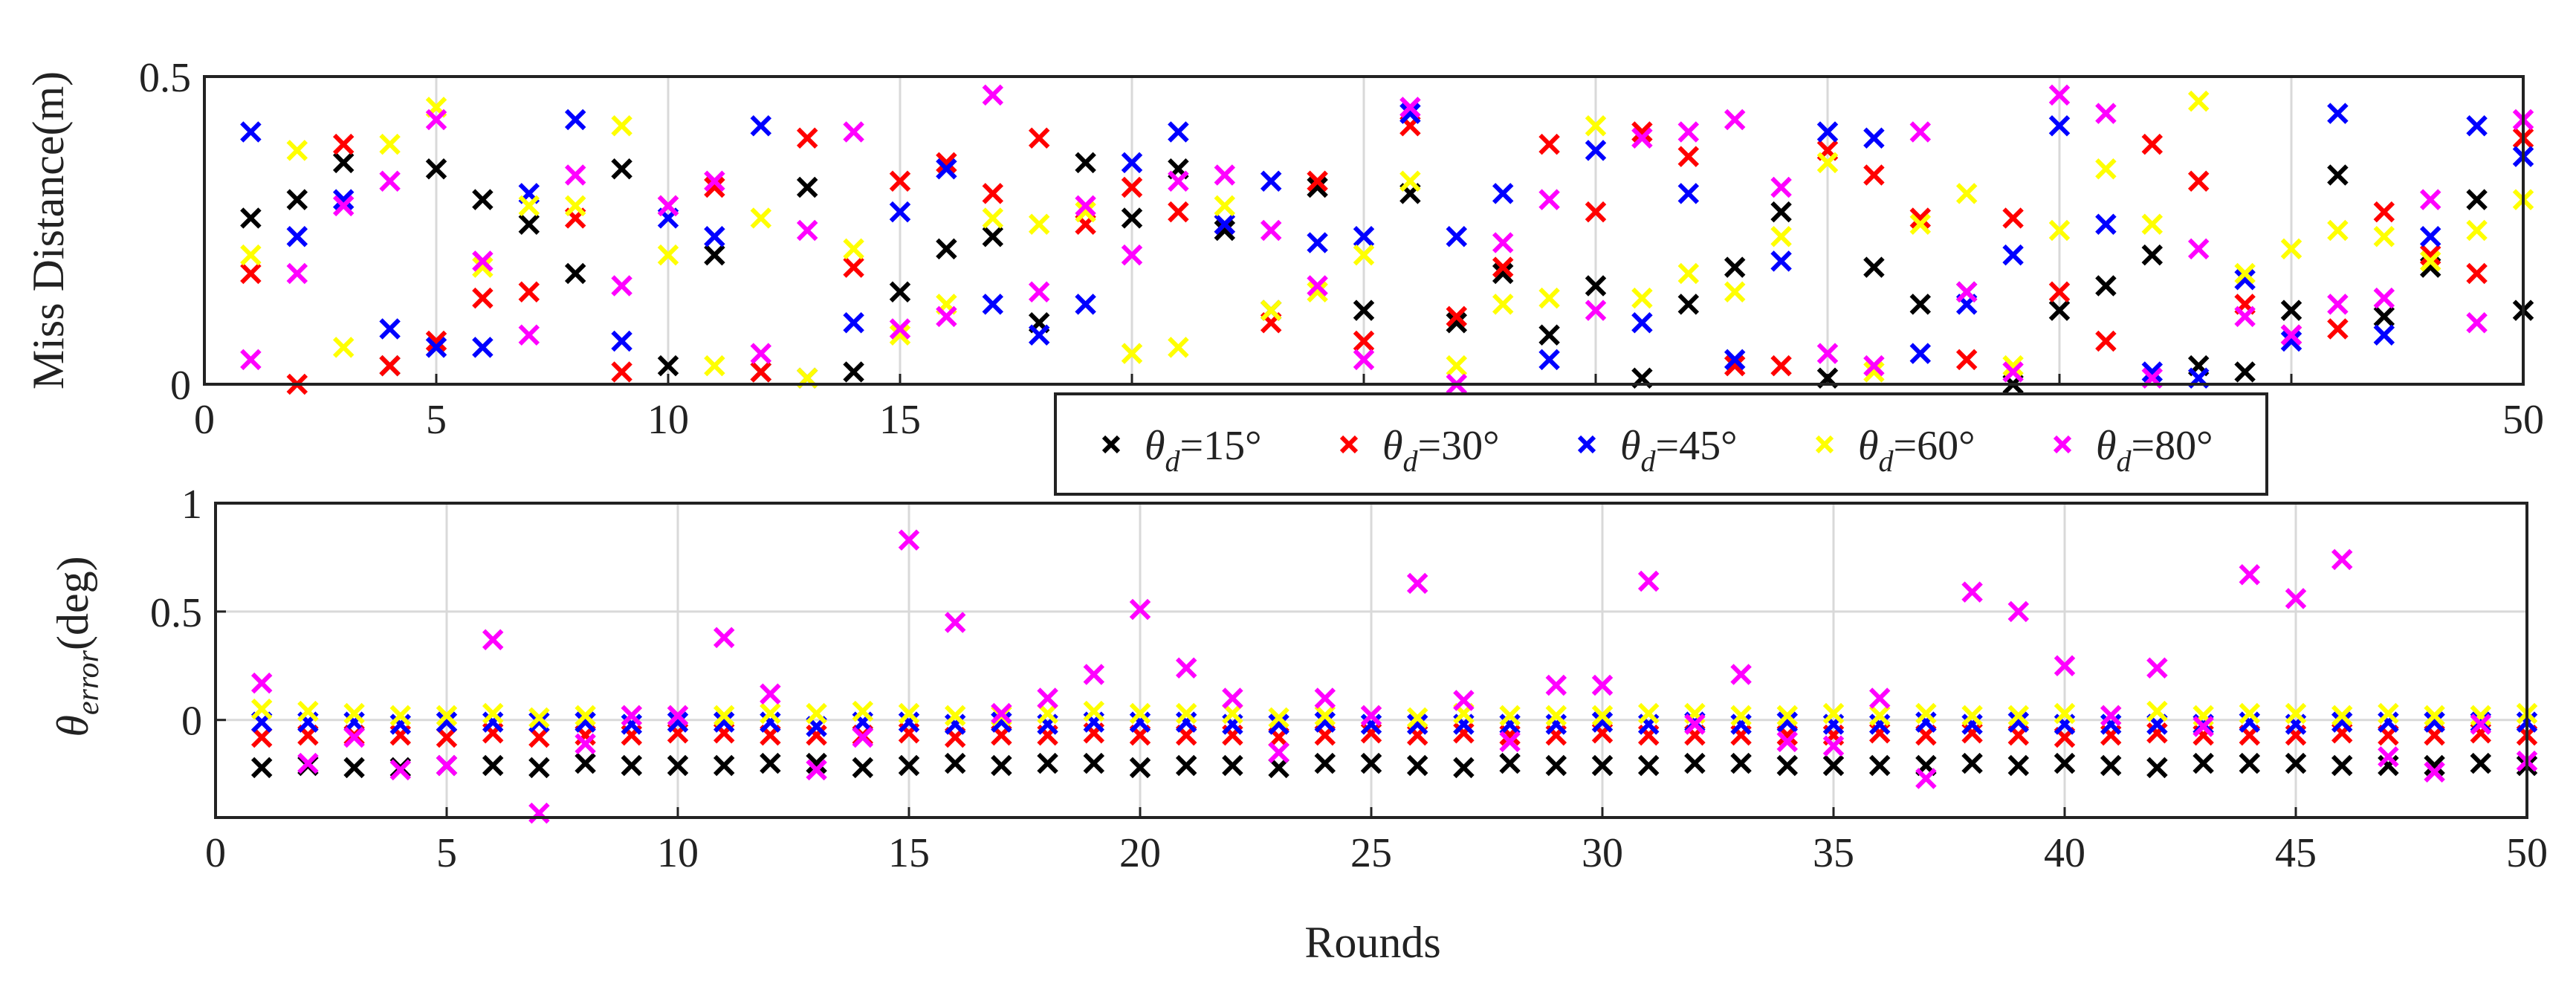  I want to click on legend-label-5: θd=80°, so click(2154, 450).